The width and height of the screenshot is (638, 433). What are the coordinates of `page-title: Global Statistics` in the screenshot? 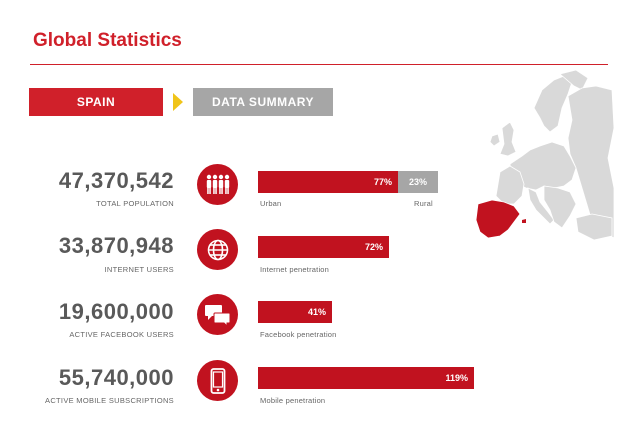 It's located at (107, 40).